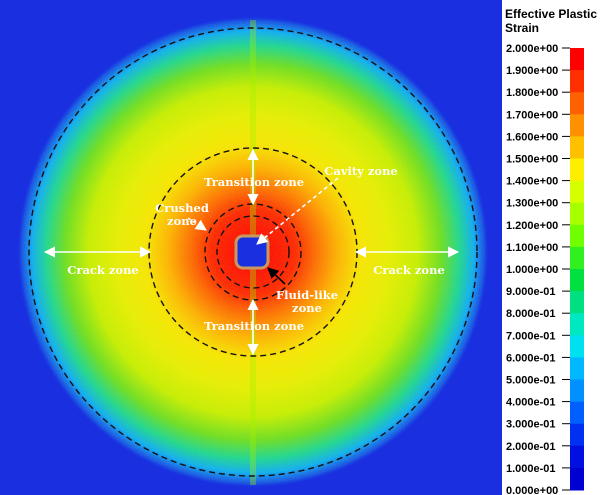 The image size is (601, 495). I want to click on colorbar-tick-label: 3.000e-01, so click(531, 425).